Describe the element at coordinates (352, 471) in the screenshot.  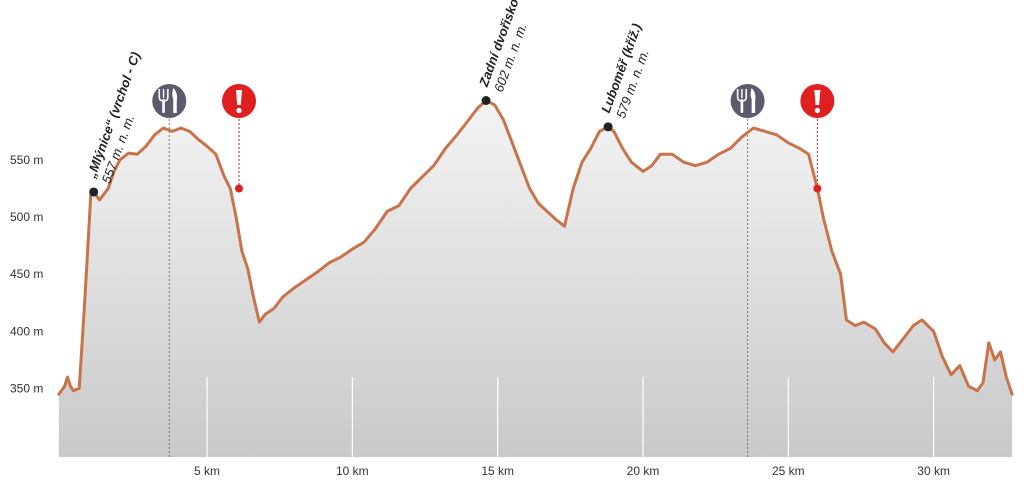
I see `x-tick-label: 10 km` at that location.